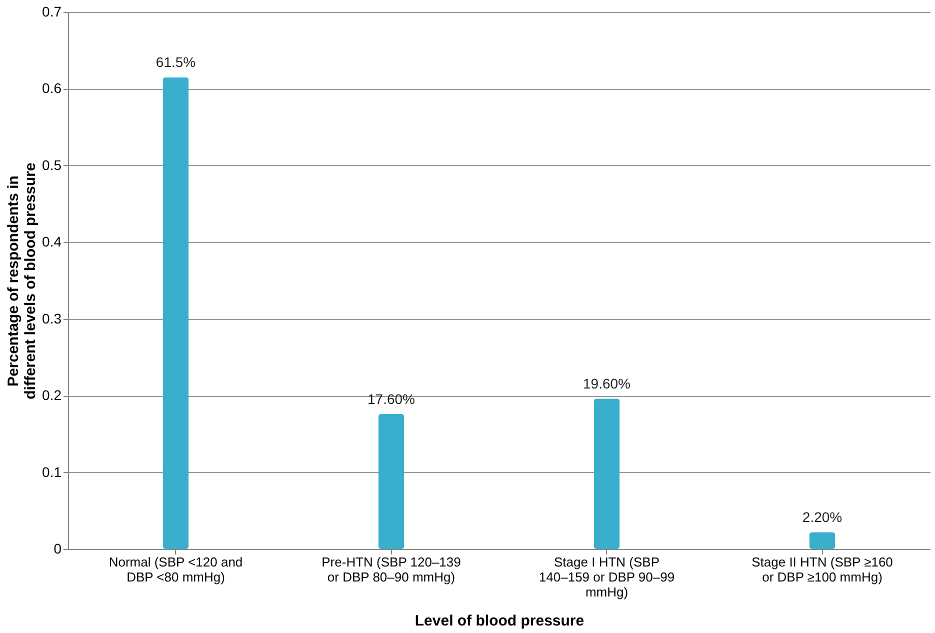  I want to click on x-tick-label: Stage I HTN (SBP 140–159 or DBP 90–99 mmHg), so click(606, 577).